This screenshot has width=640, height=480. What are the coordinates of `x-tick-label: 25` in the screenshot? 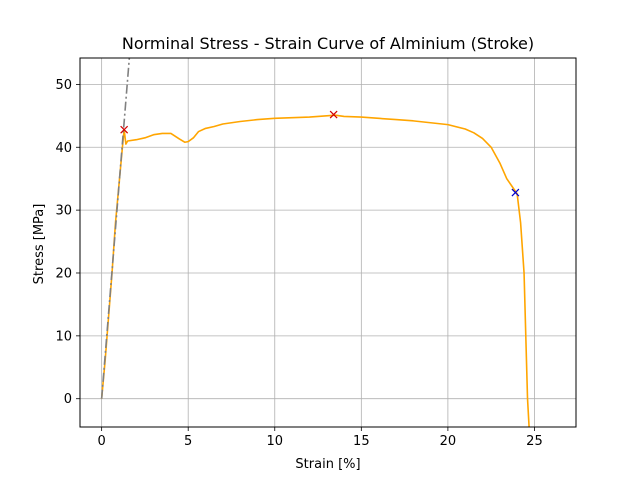 It's located at (534, 441).